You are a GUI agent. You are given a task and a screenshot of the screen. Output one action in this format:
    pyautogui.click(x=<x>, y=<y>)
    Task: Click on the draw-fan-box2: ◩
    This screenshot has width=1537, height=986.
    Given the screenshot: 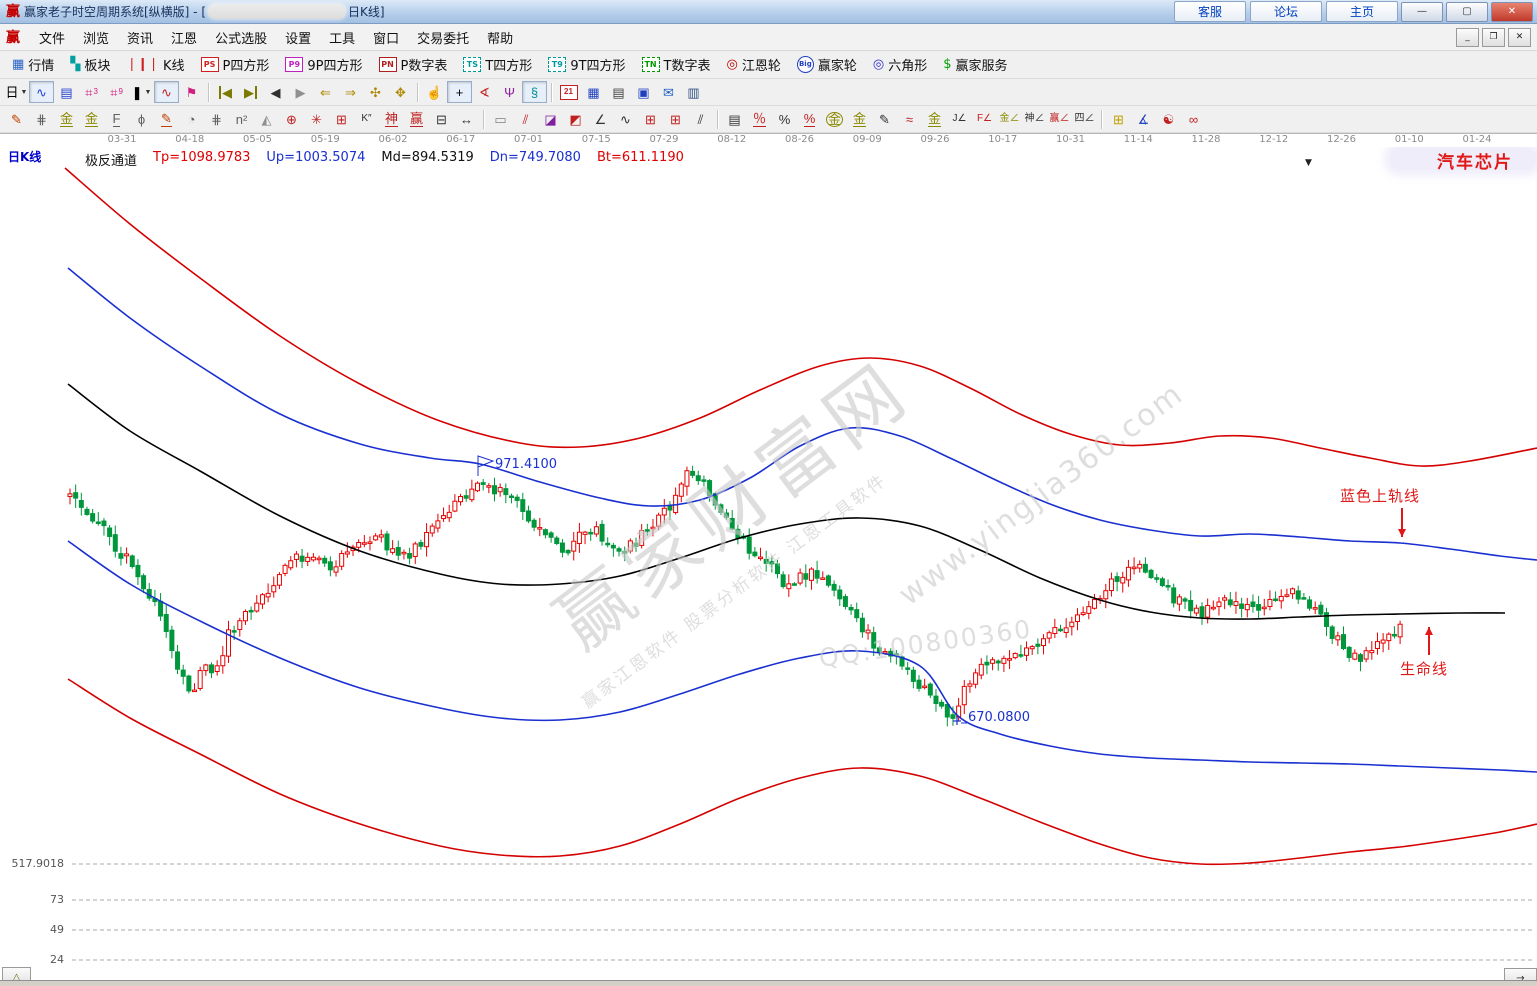 What is the action you would take?
    pyautogui.click(x=575, y=119)
    